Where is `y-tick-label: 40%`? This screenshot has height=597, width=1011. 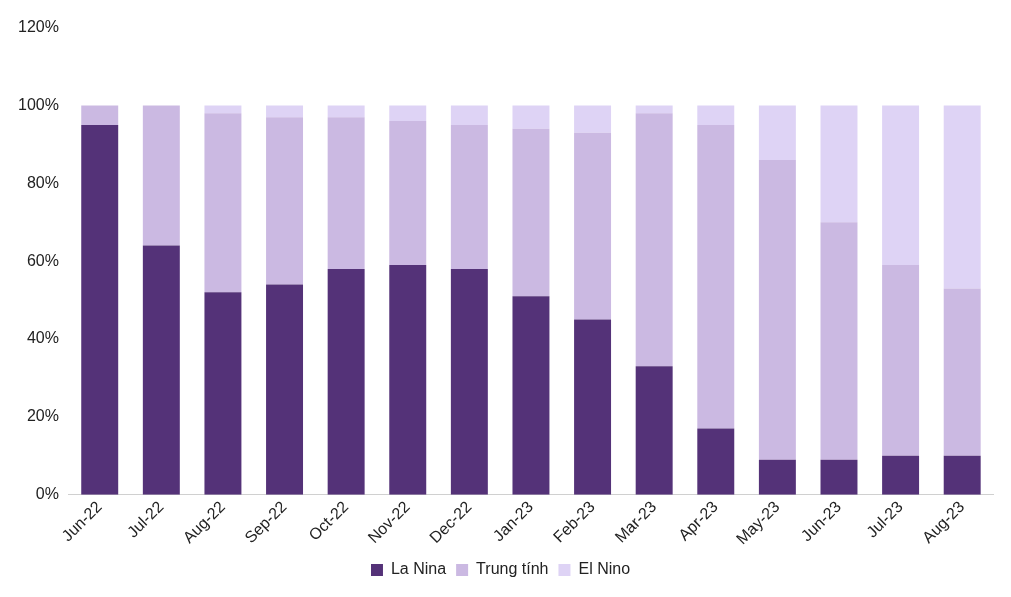 y-tick-label: 40% is located at coordinates (42, 338).